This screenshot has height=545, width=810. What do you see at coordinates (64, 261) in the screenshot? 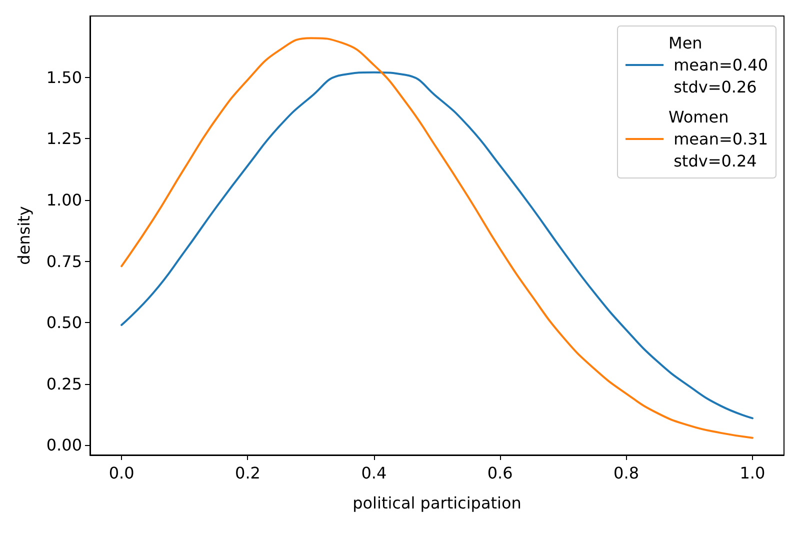
I see `y-tick-label: 0.75` at bounding box center [64, 261].